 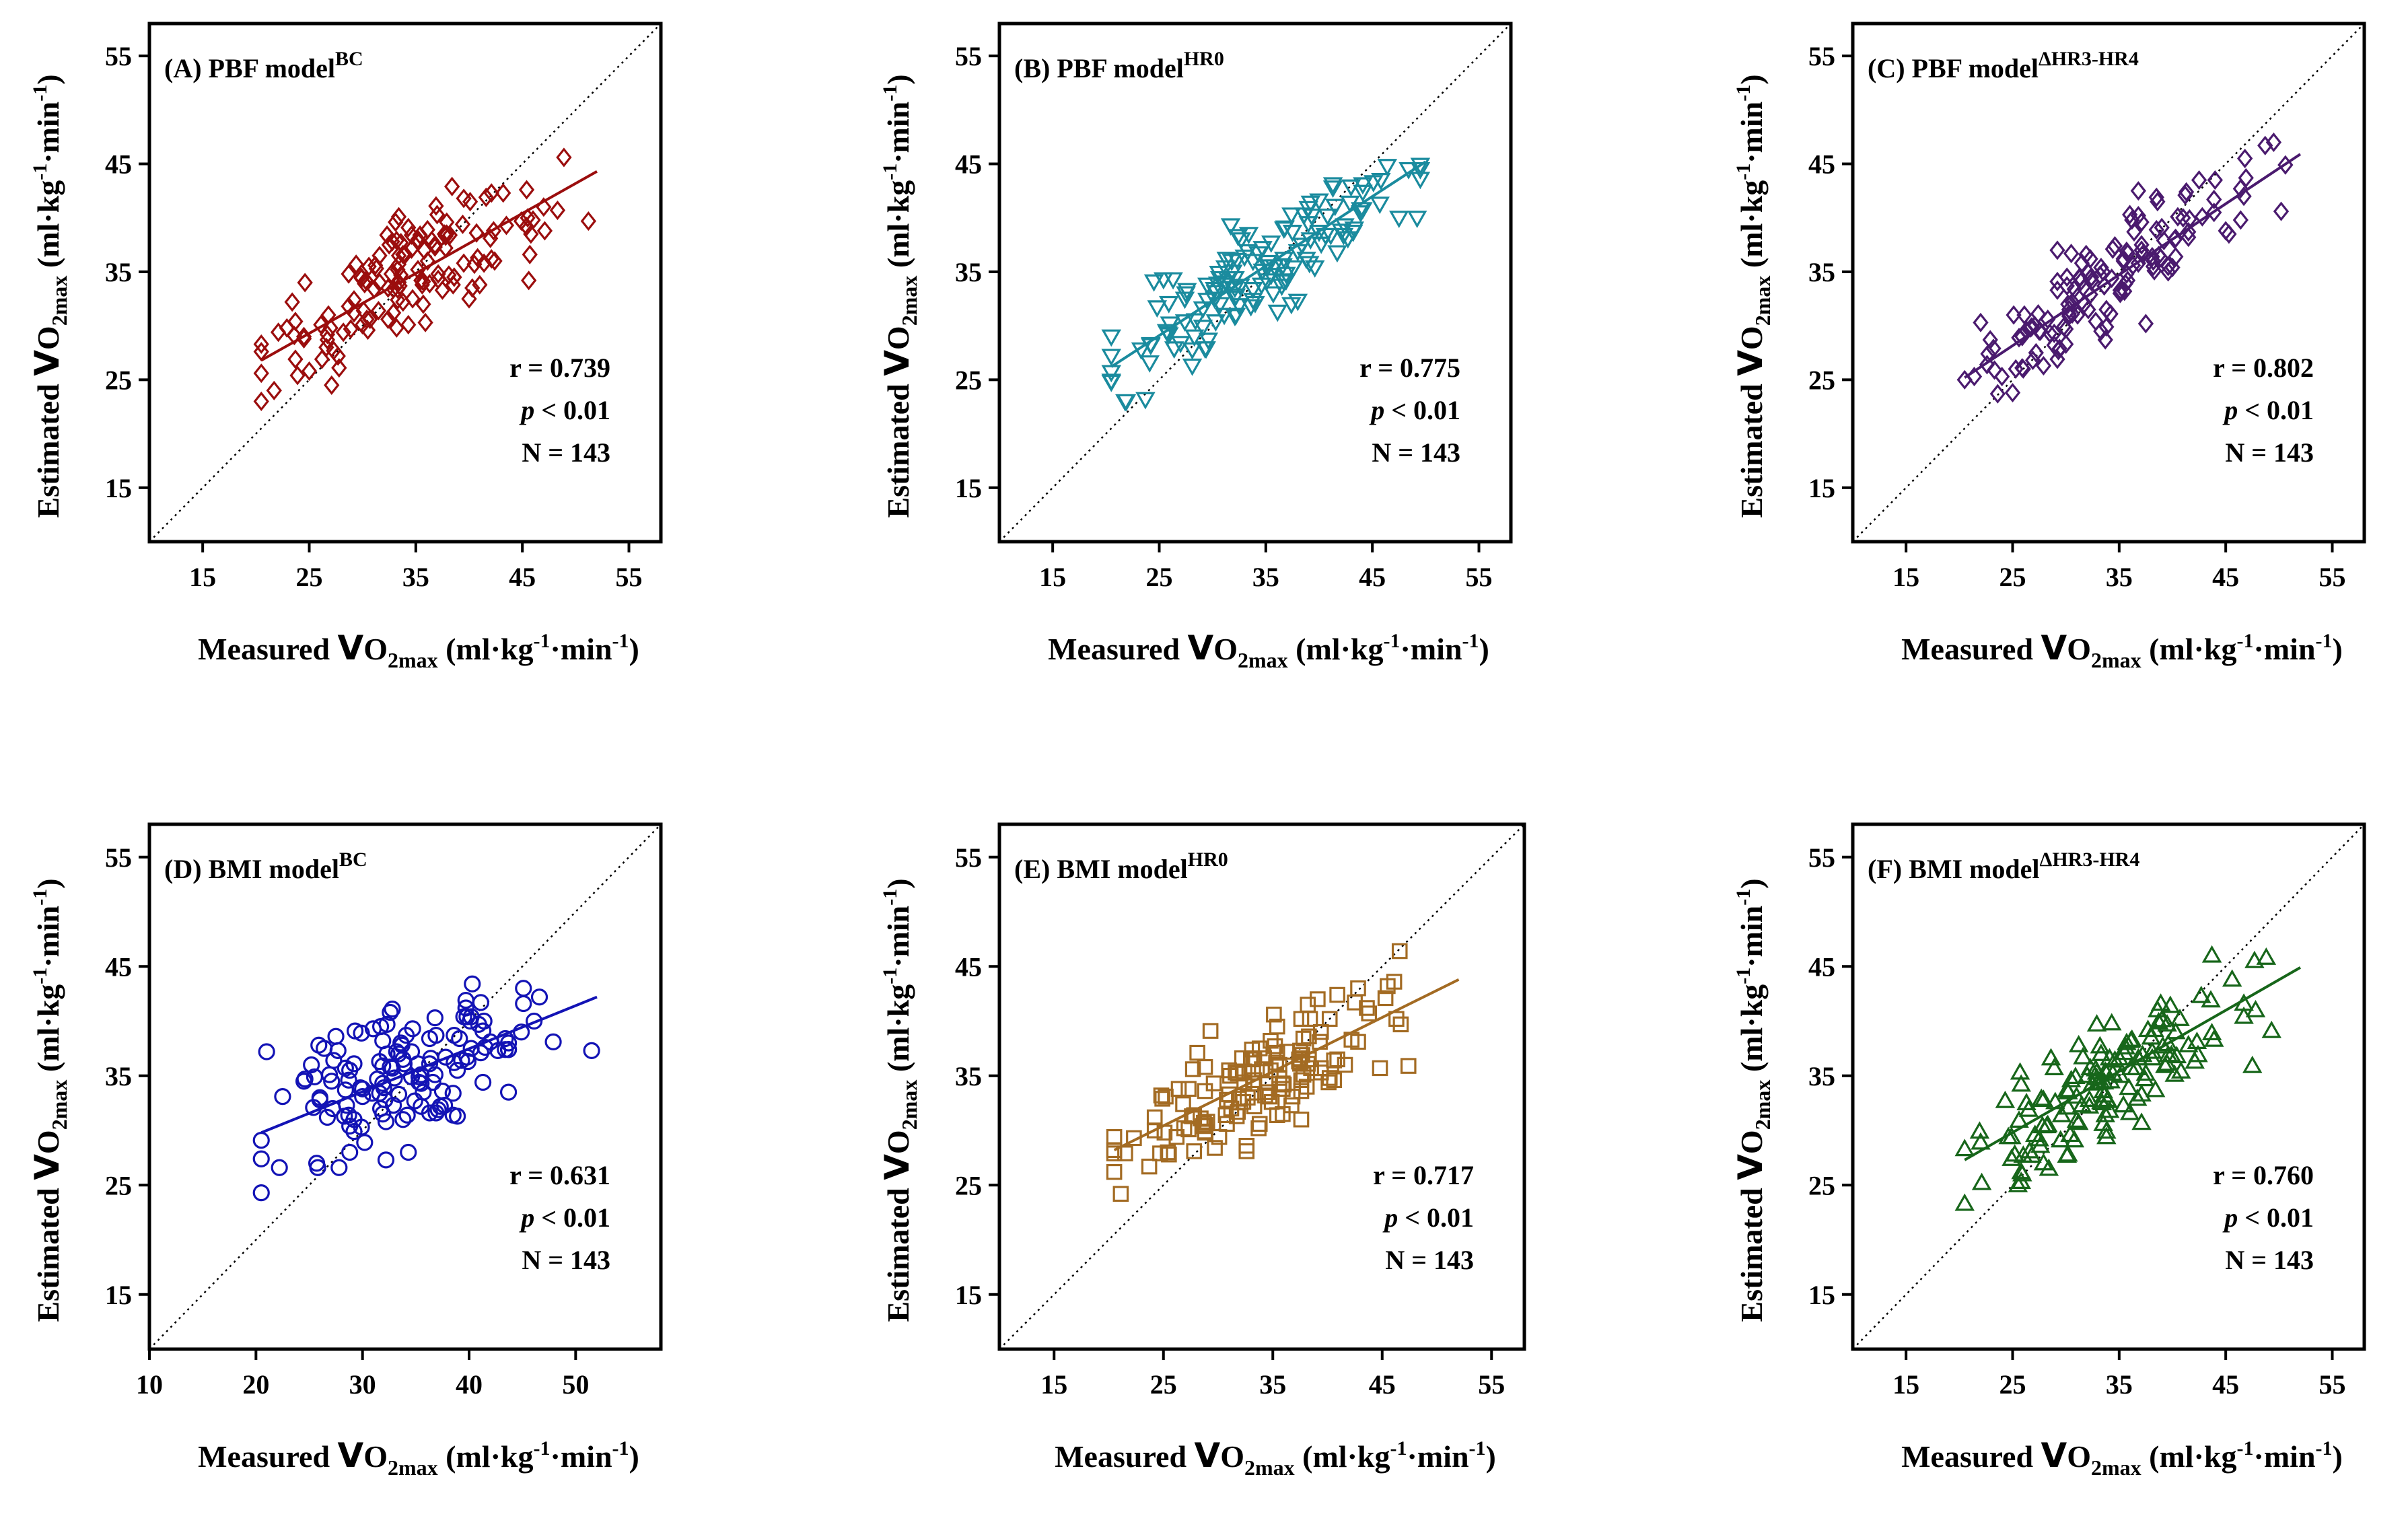 What do you see at coordinates (309, 577) in the screenshot?
I see `x-tick-label: 25` at bounding box center [309, 577].